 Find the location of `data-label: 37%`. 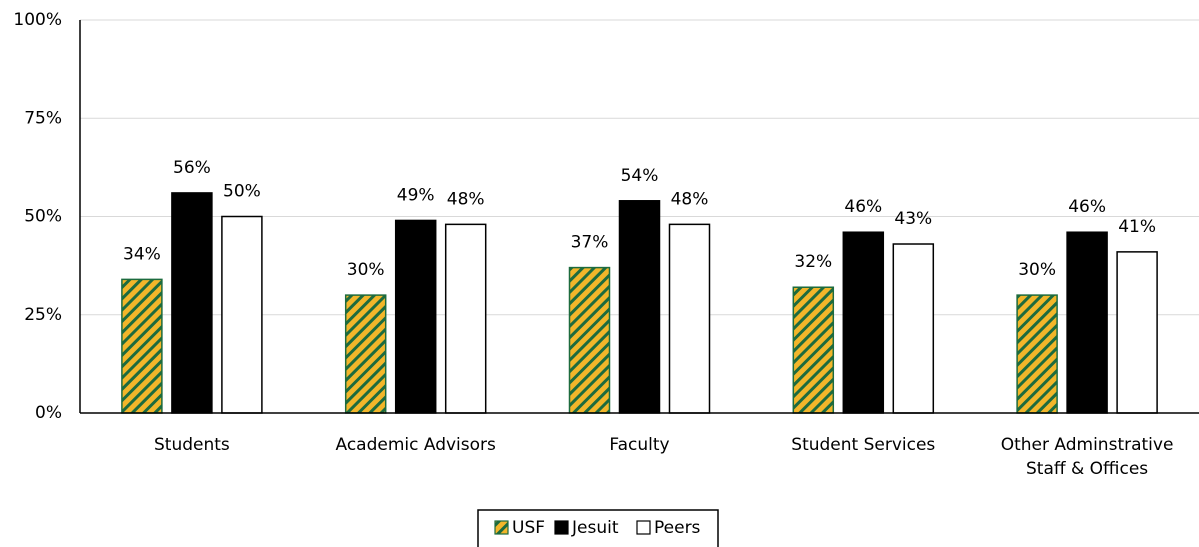

data-label: 37% is located at coordinates (590, 243).